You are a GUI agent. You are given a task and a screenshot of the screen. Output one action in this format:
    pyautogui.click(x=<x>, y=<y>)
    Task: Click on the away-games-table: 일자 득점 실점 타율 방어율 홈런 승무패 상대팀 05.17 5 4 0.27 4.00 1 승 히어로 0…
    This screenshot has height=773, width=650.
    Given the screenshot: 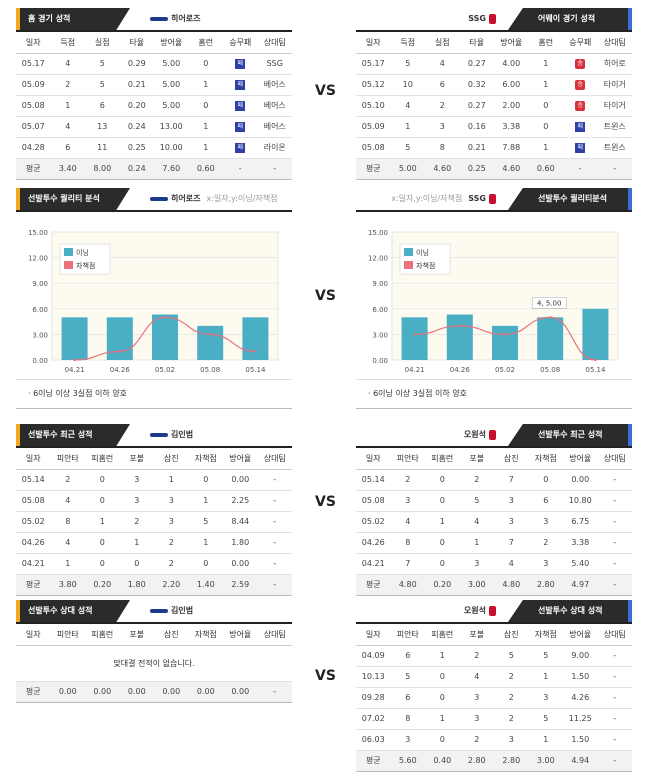 What is the action you would take?
    pyautogui.click(x=494, y=105)
    